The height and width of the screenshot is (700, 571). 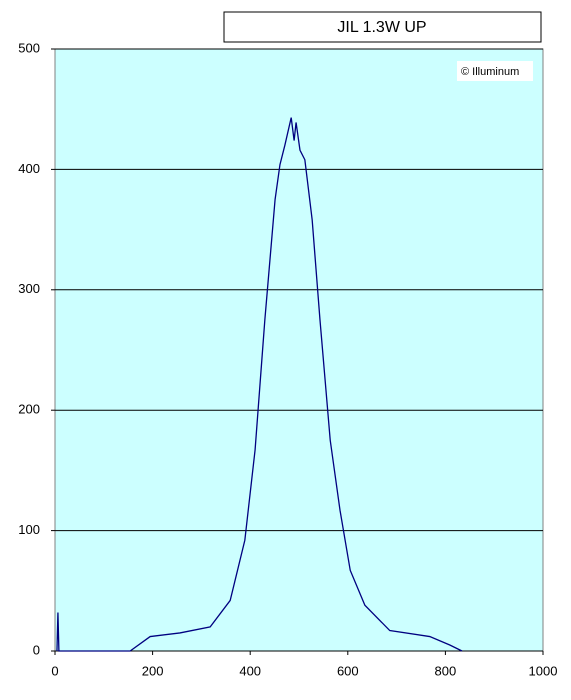 I want to click on x-tick-label: 400, so click(x=250, y=670).